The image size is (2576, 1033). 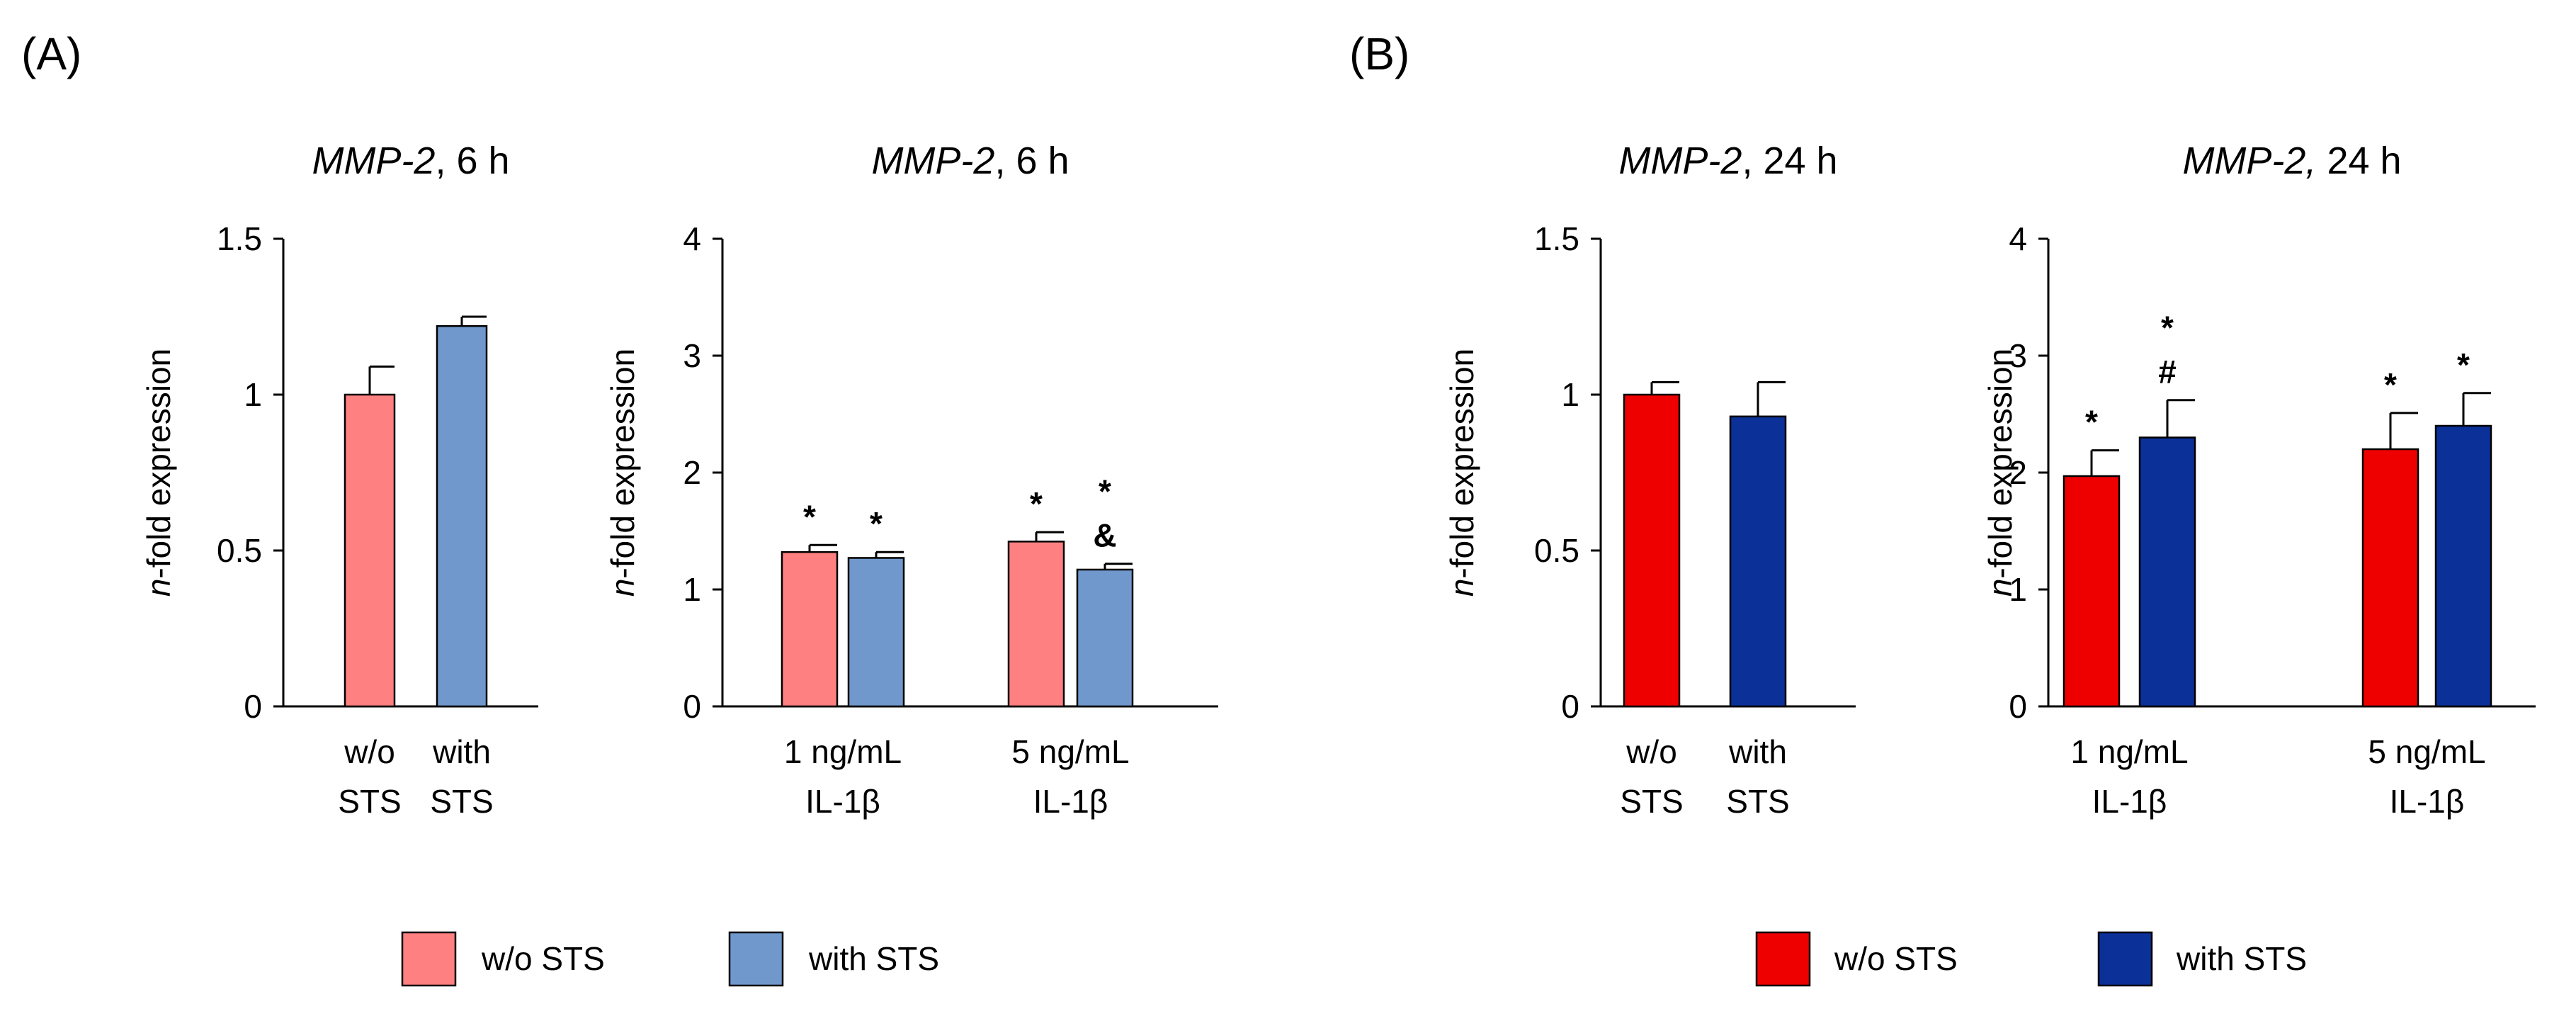 What do you see at coordinates (51, 53) in the screenshot?
I see `panel-label-a: (A)` at bounding box center [51, 53].